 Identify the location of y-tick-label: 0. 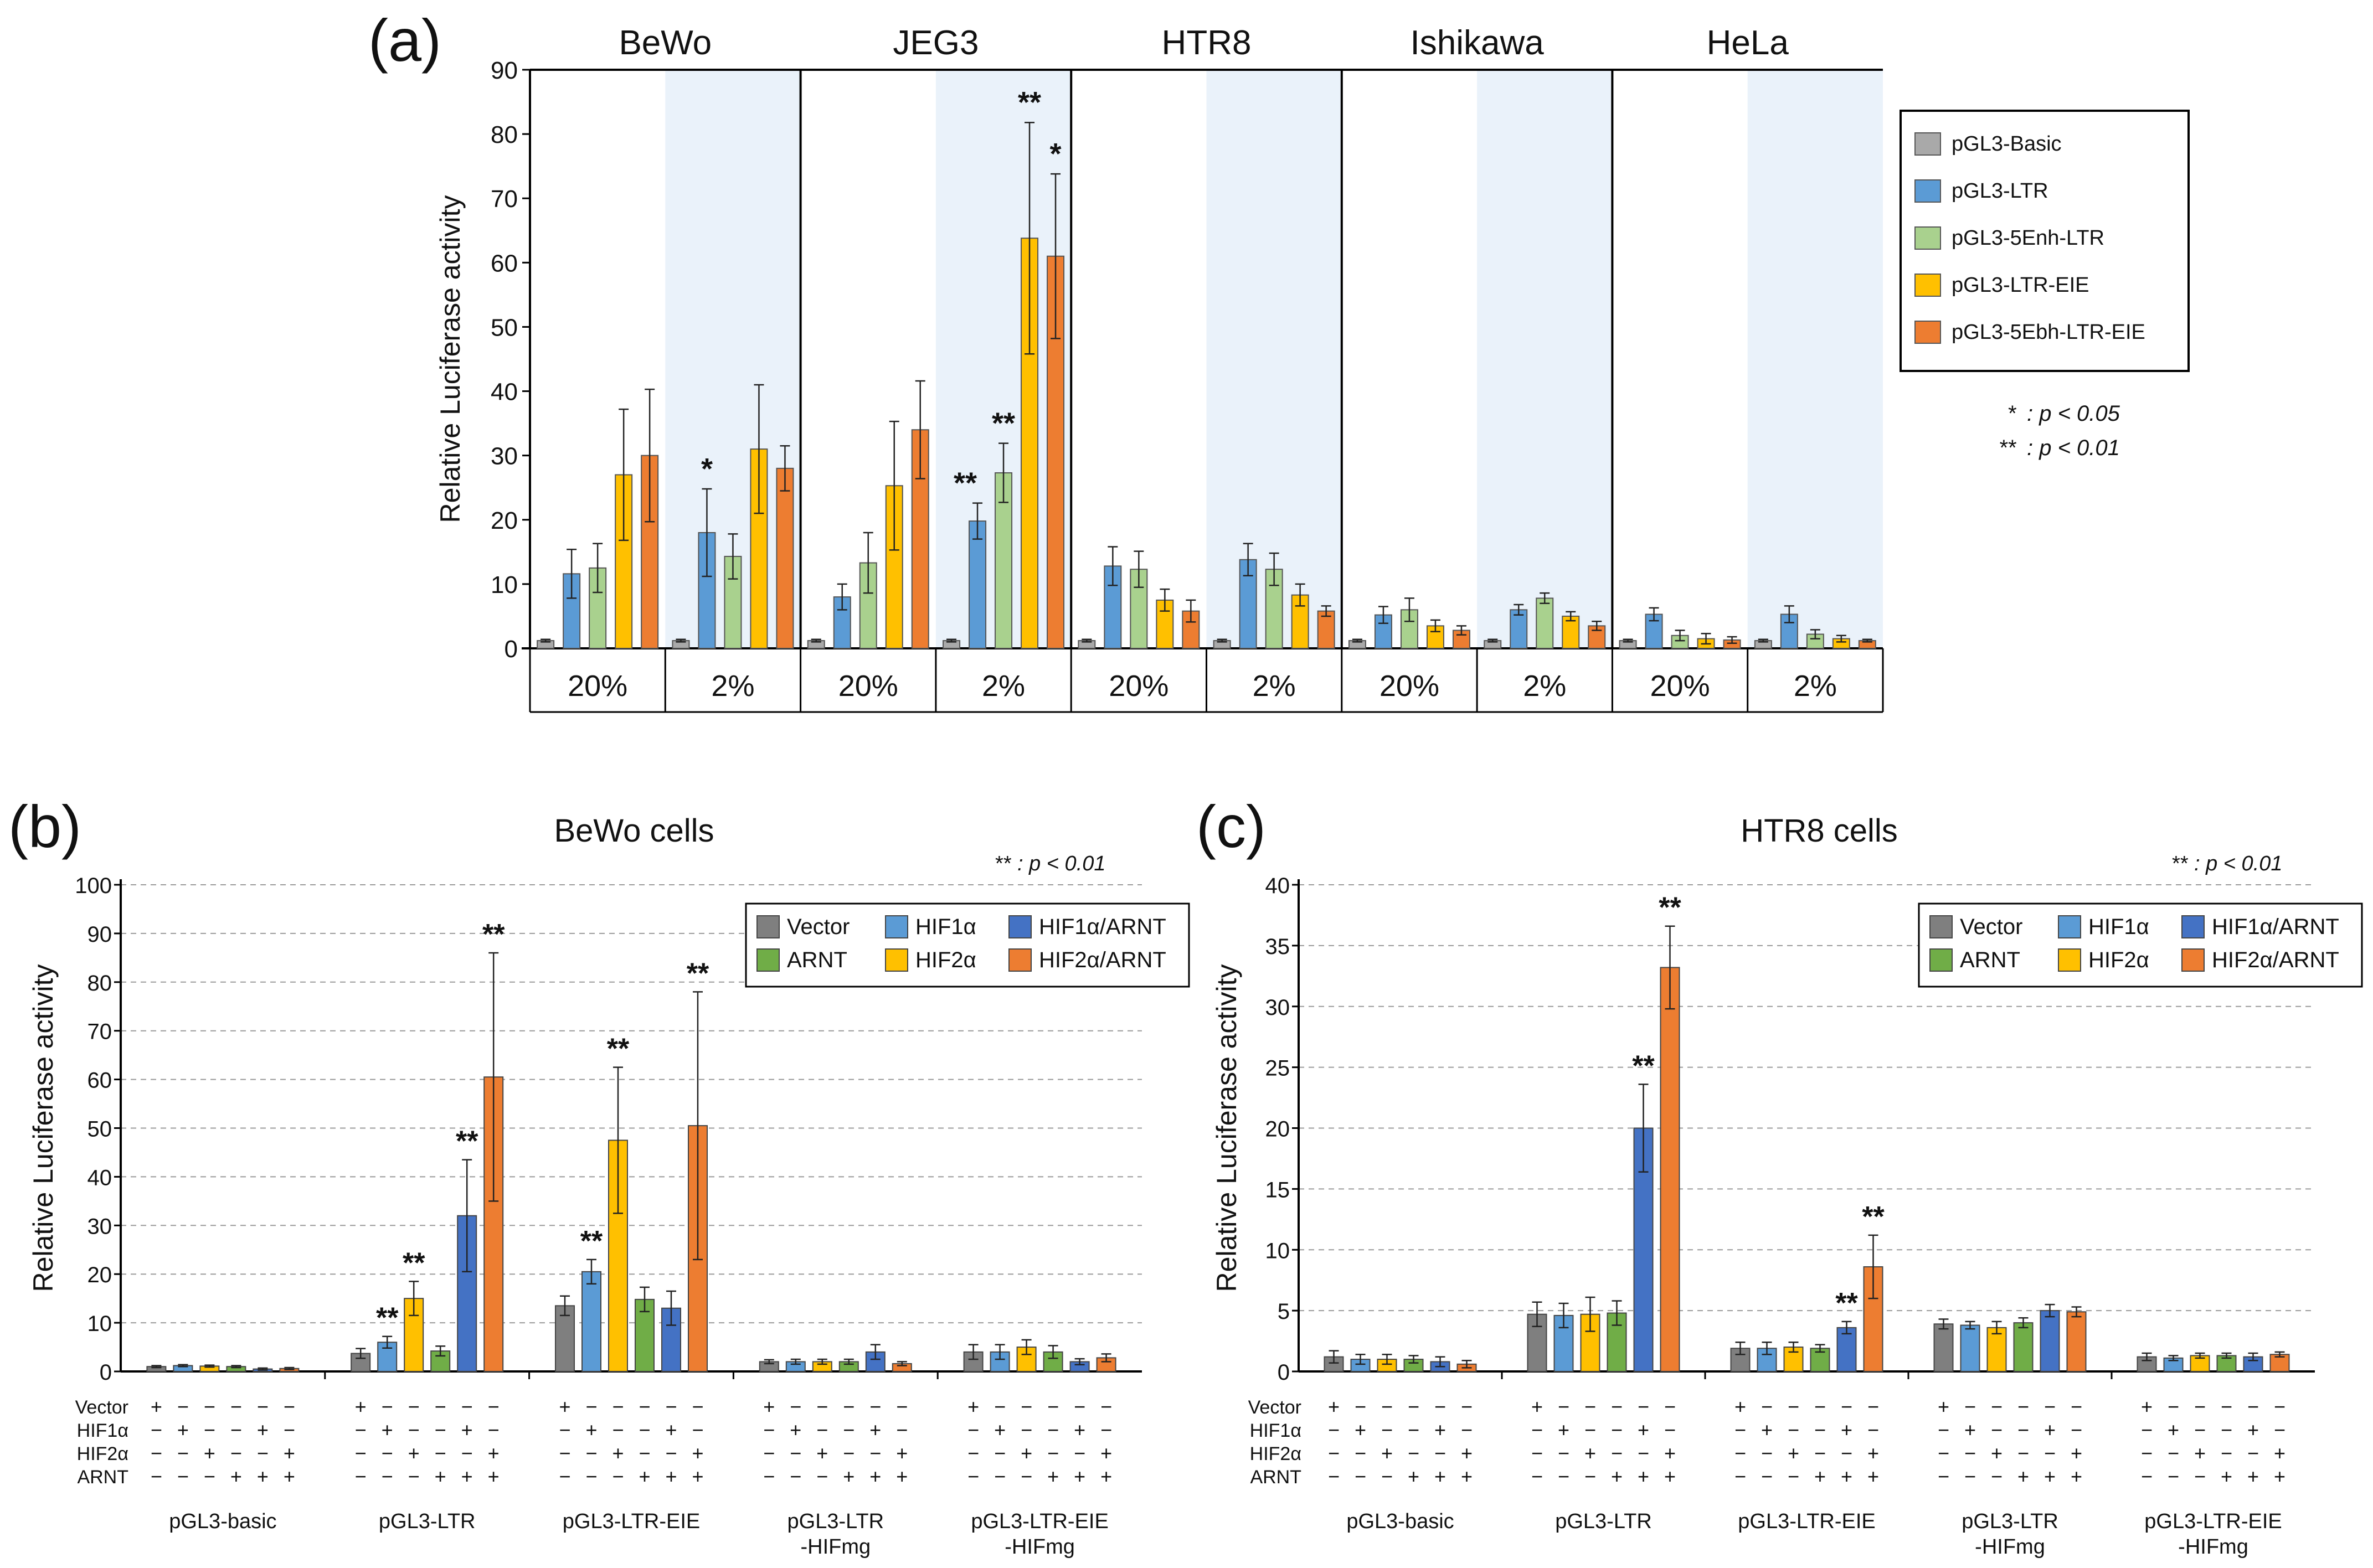
(511, 649).